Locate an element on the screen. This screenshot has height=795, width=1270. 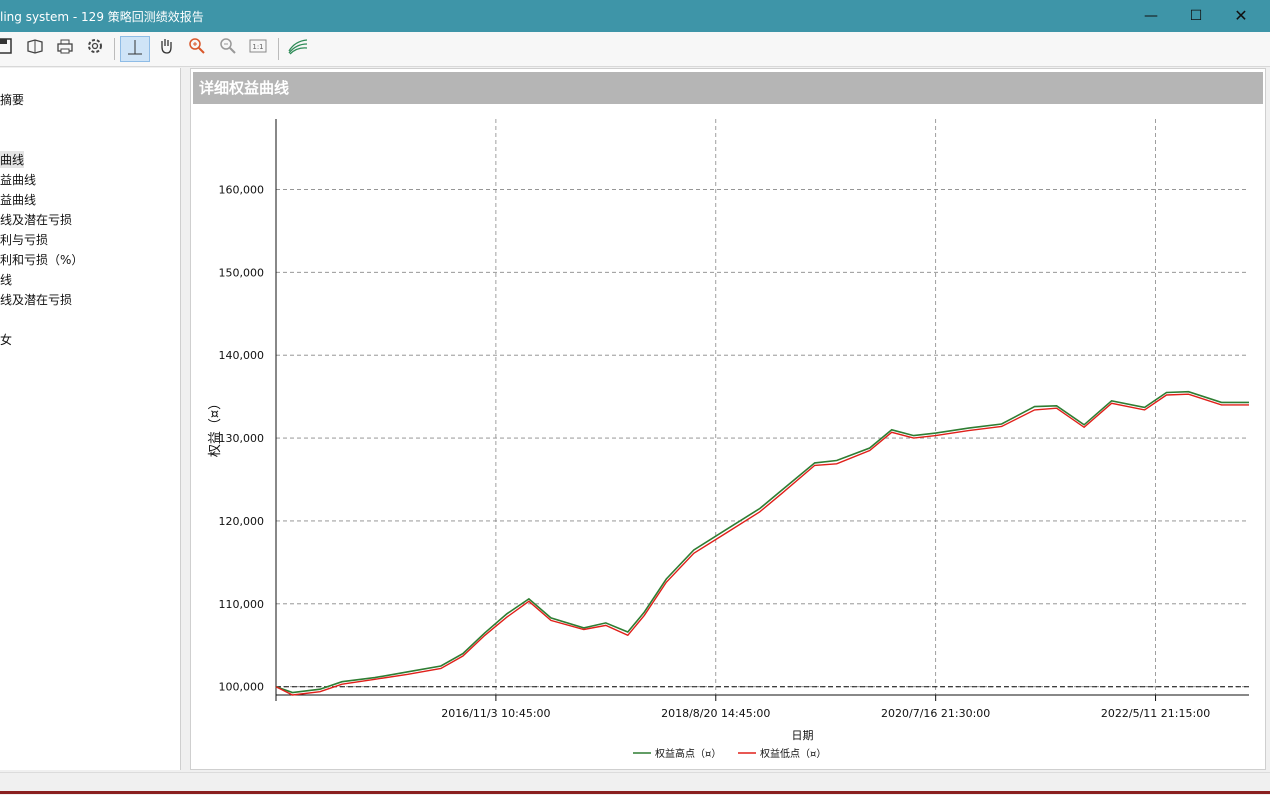
y-tick-label: 160,000 is located at coordinates (242, 189).